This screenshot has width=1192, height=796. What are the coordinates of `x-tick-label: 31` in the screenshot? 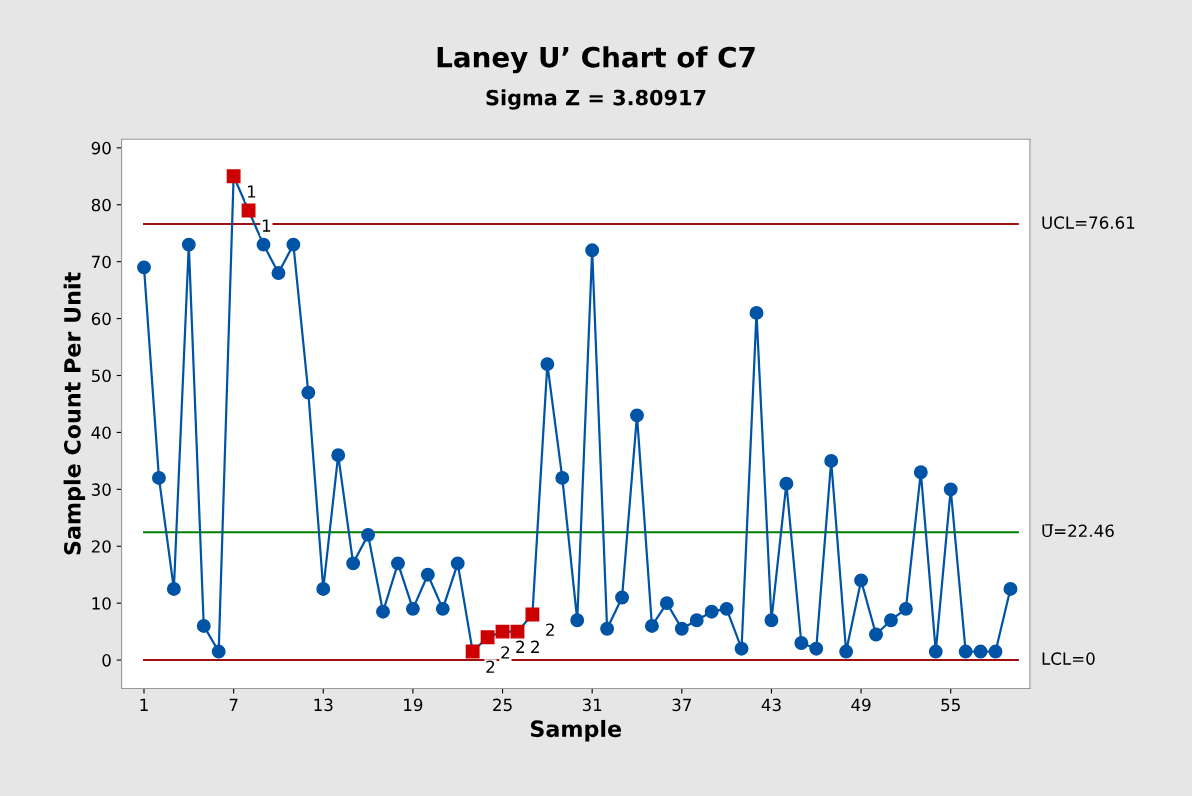 It's located at (592, 705).